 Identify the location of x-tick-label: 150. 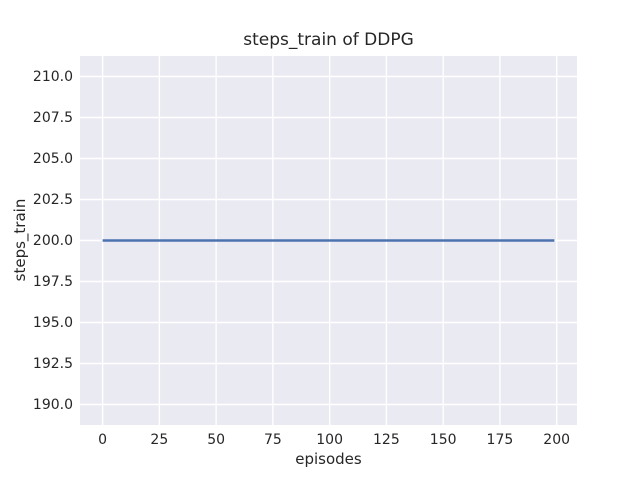
(443, 440).